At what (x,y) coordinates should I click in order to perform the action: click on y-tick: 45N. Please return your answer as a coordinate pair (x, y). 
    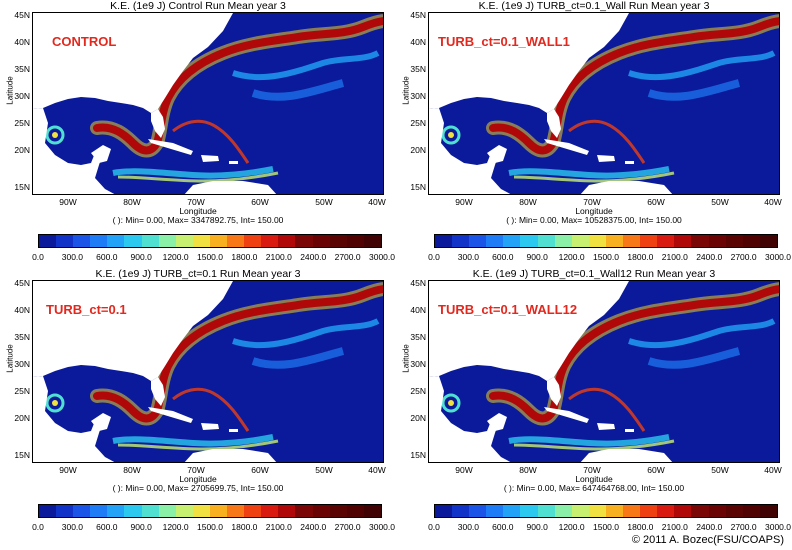
    Looking at the image, I should click on (22, 283).